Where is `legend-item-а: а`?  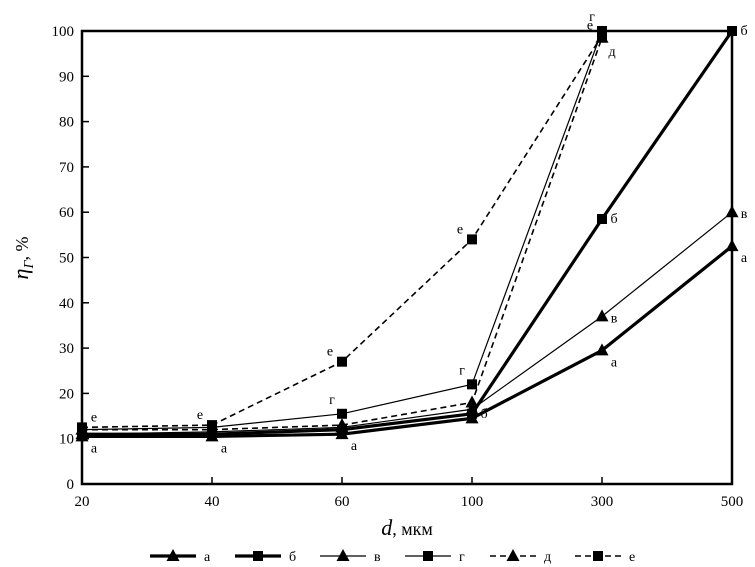 legend-item-а: а is located at coordinates (180, 557).